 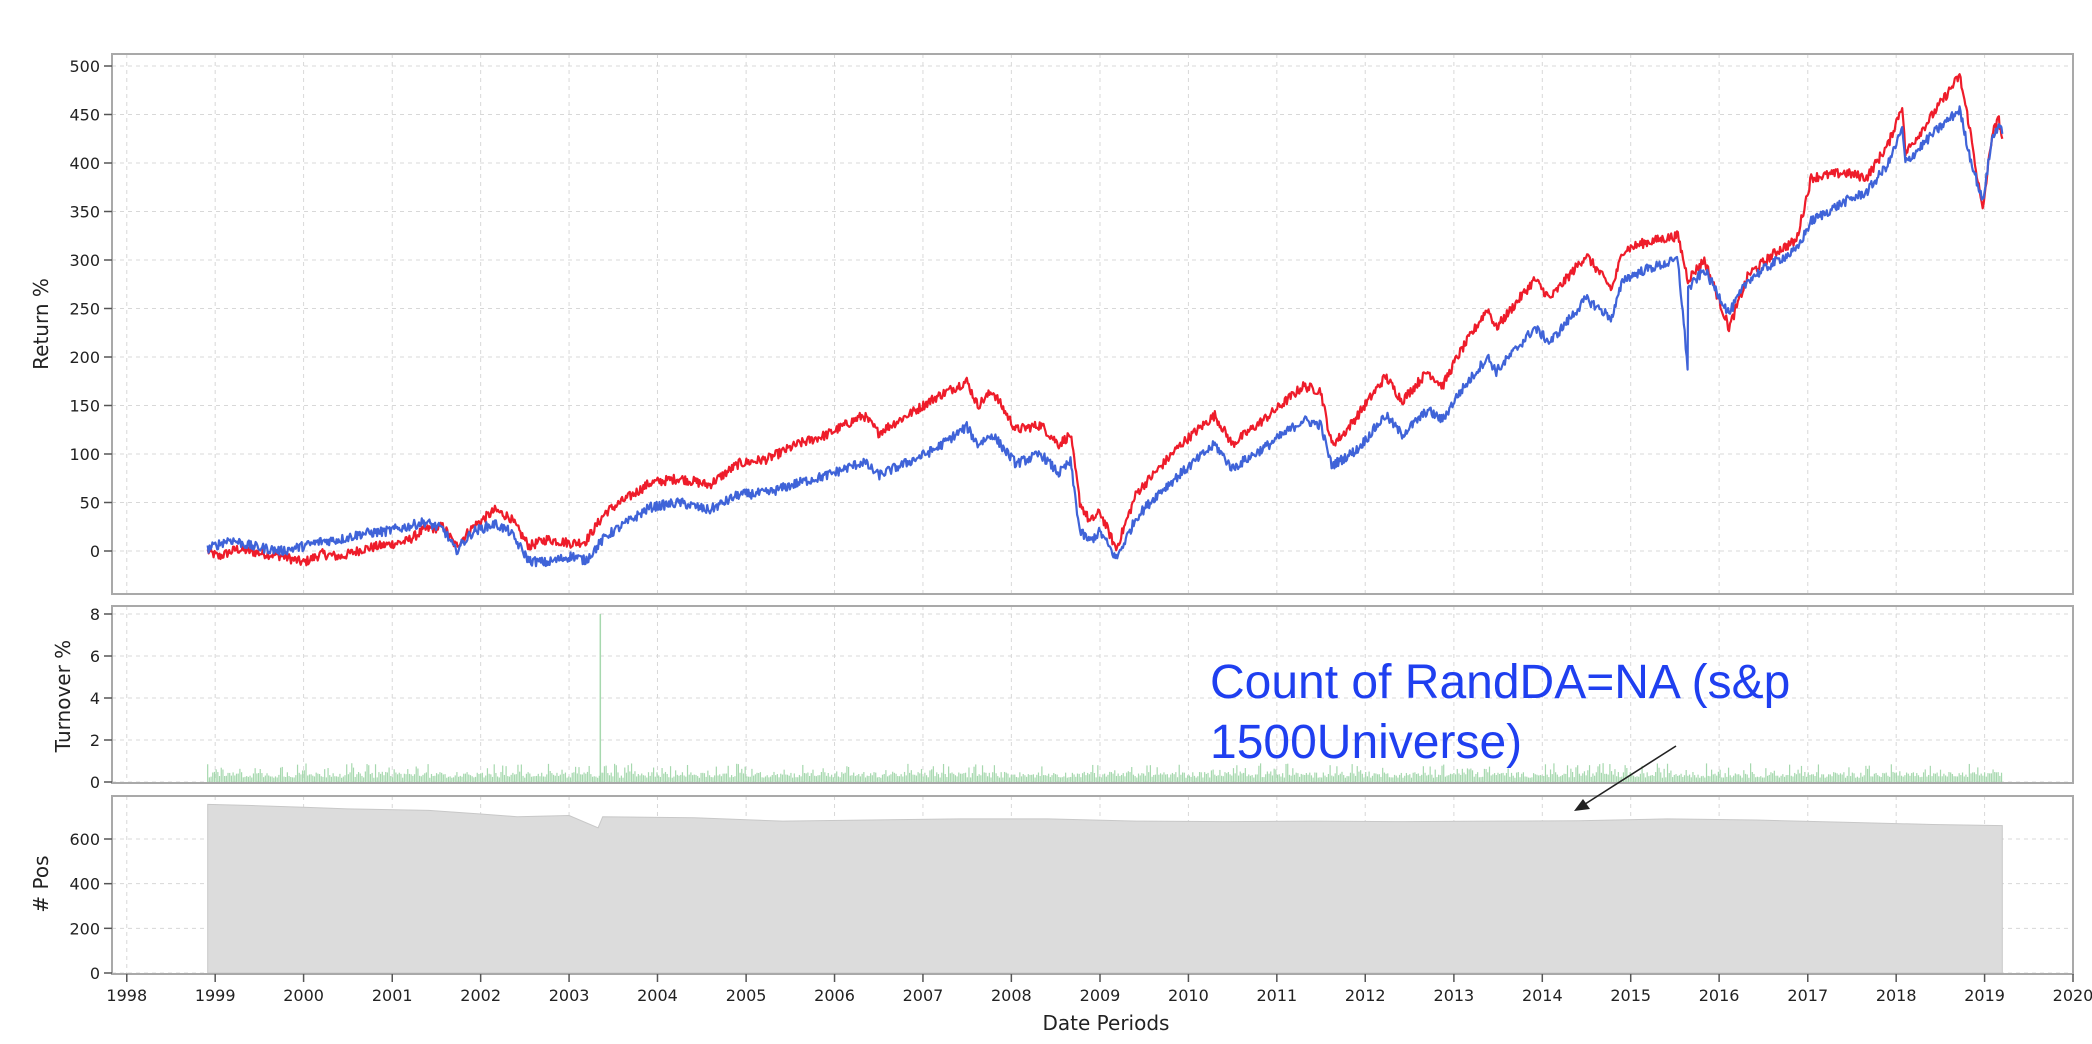 I want to click on returns-y-tick-label: 350, so click(x=84, y=212).